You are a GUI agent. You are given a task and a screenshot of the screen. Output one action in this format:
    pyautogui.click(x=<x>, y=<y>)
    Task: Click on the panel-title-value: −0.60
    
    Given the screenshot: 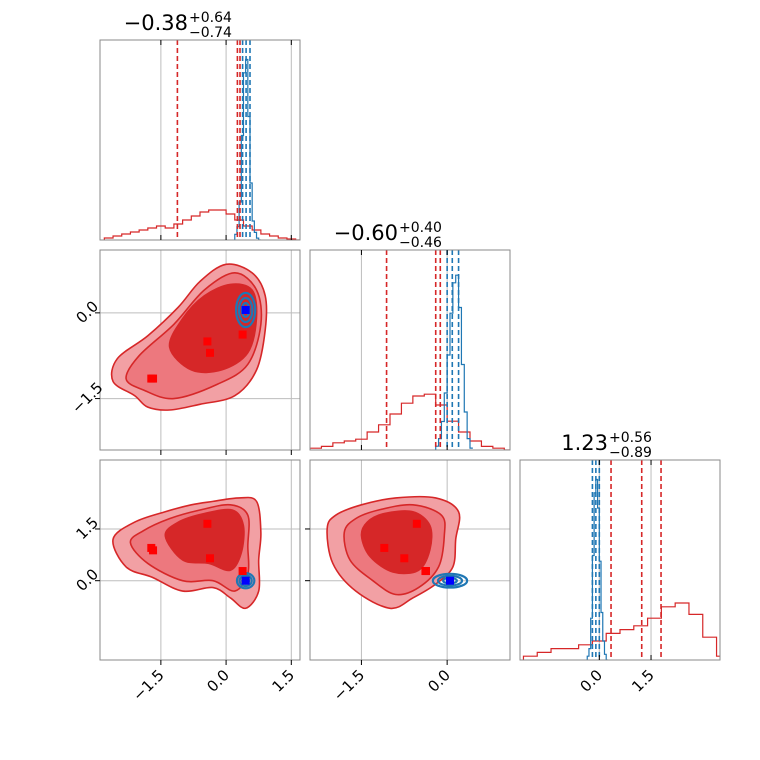 What is the action you would take?
    pyautogui.click(x=366, y=233)
    